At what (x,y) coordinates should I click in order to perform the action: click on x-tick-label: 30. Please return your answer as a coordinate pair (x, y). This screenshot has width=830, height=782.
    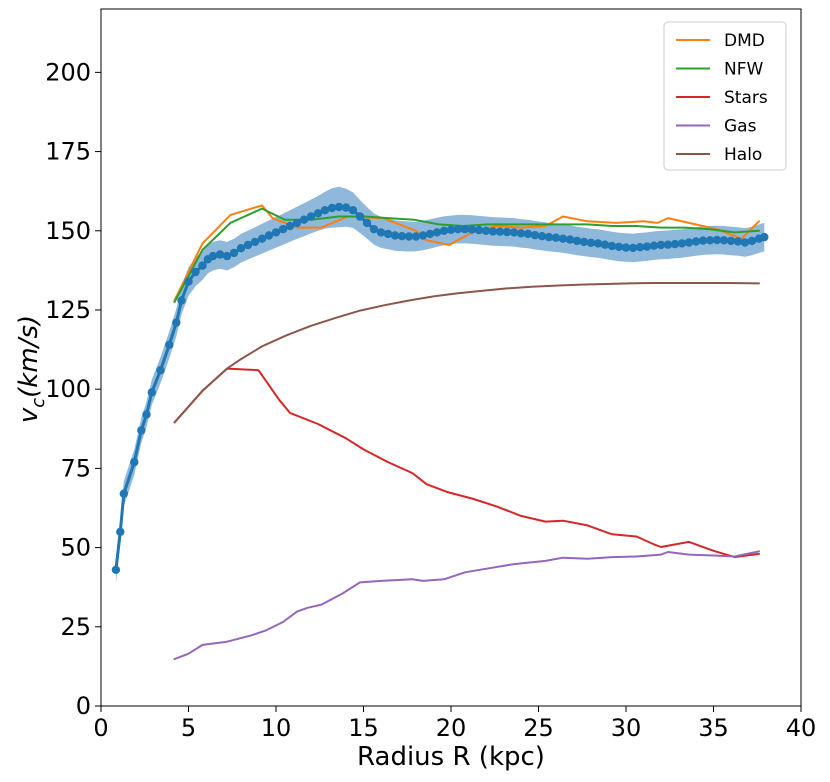
    Looking at the image, I should click on (626, 728).